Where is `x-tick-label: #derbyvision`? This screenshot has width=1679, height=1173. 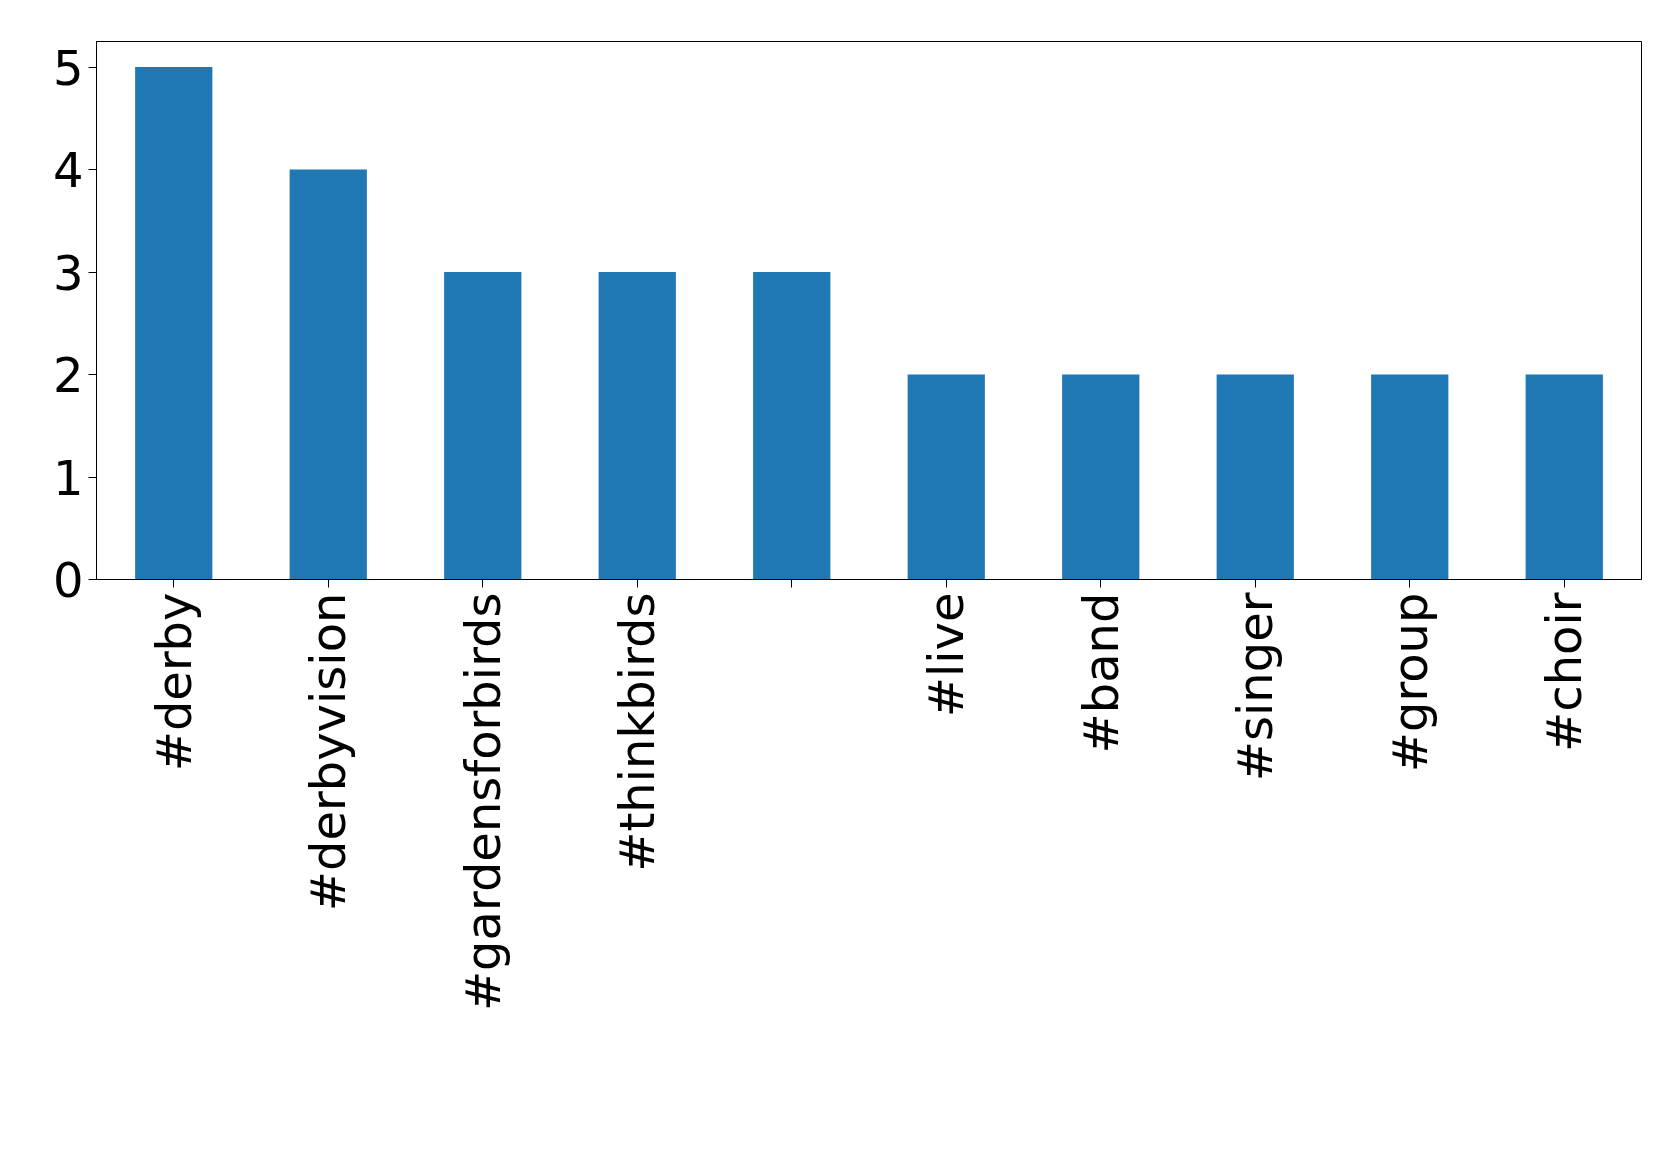
x-tick-label: #derbyvision is located at coordinates (328, 752).